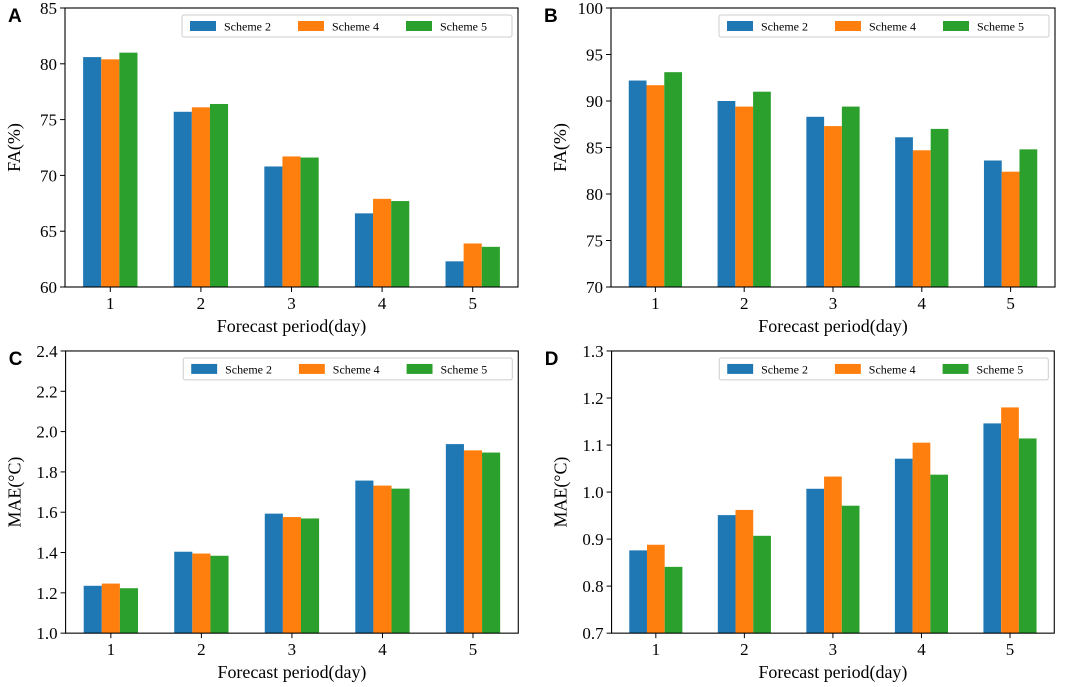 Image resolution: width=1072 pixels, height=687 pixels. Describe the element at coordinates (347, 369) in the screenshot. I see `legend-box-c` at that location.